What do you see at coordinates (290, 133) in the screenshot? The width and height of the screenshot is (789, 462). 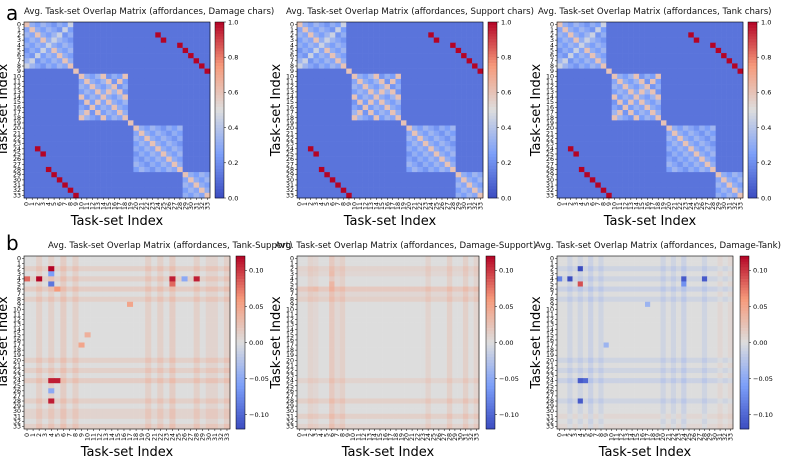 I see `y-tick-label: 21` at bounding box center [290, 133].